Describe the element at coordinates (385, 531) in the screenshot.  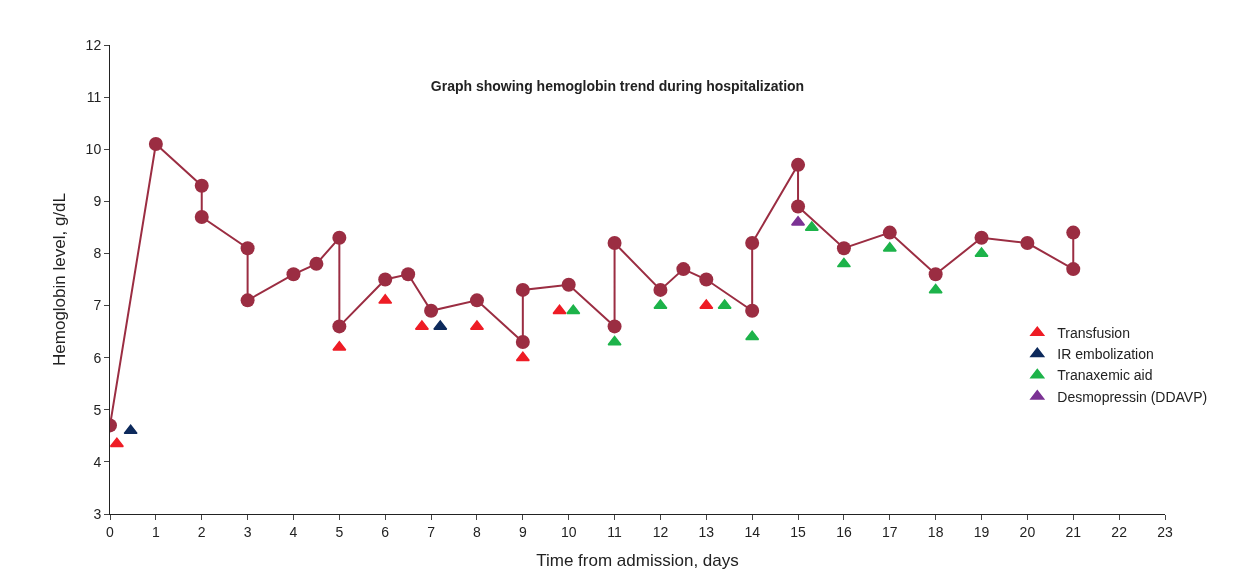
I see `x-tick-label: 6` at that location.